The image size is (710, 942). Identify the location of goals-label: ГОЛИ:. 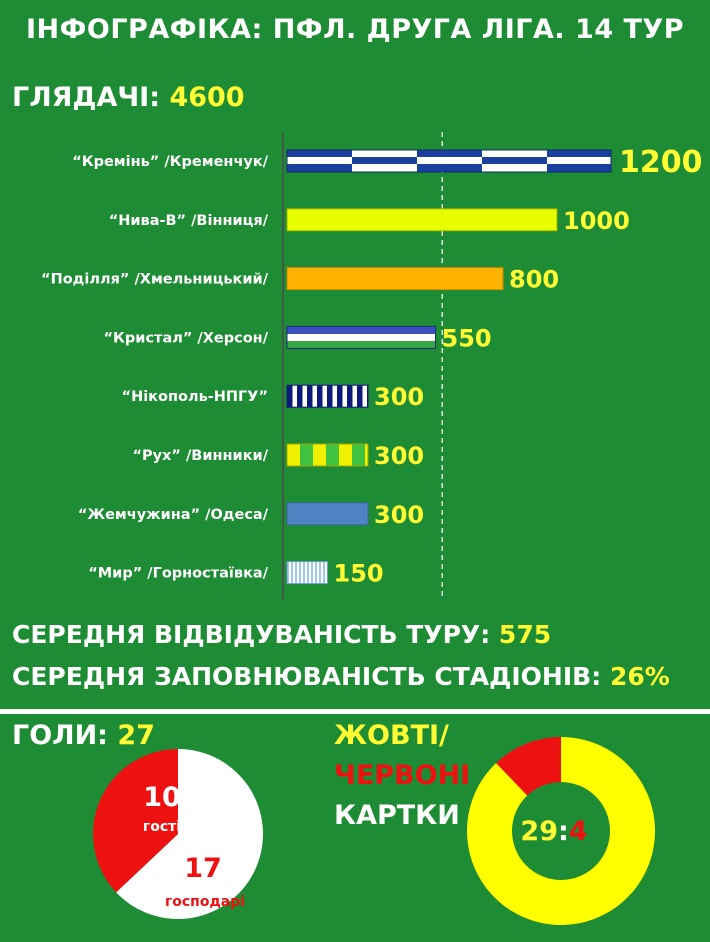
(60, 735).